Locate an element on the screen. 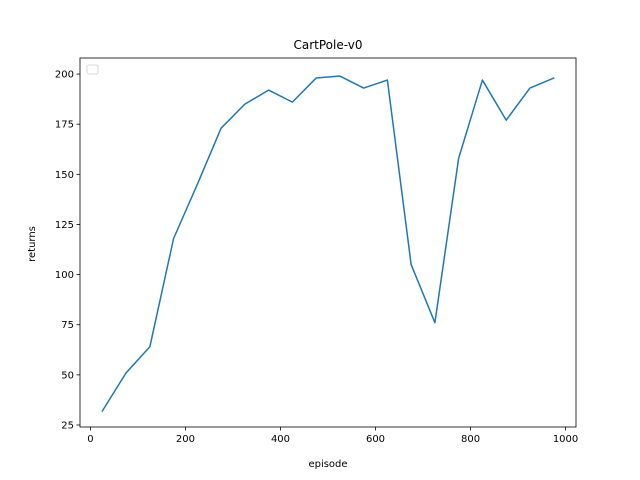  y-tick-label: 100 is located at coordinates (64, 275).